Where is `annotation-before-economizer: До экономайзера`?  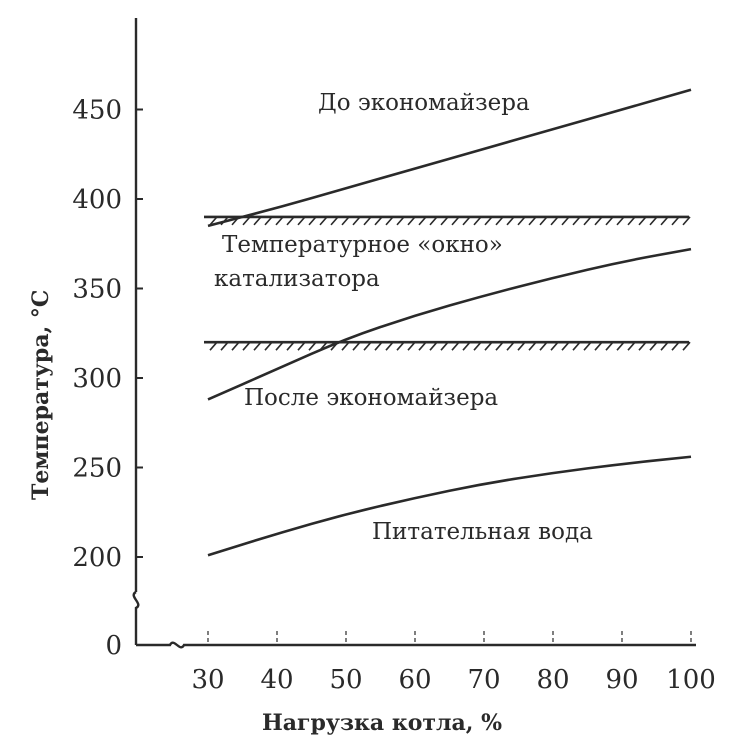
annotation-before-economizer: До экономайзера is located at coordinates (424, 103).